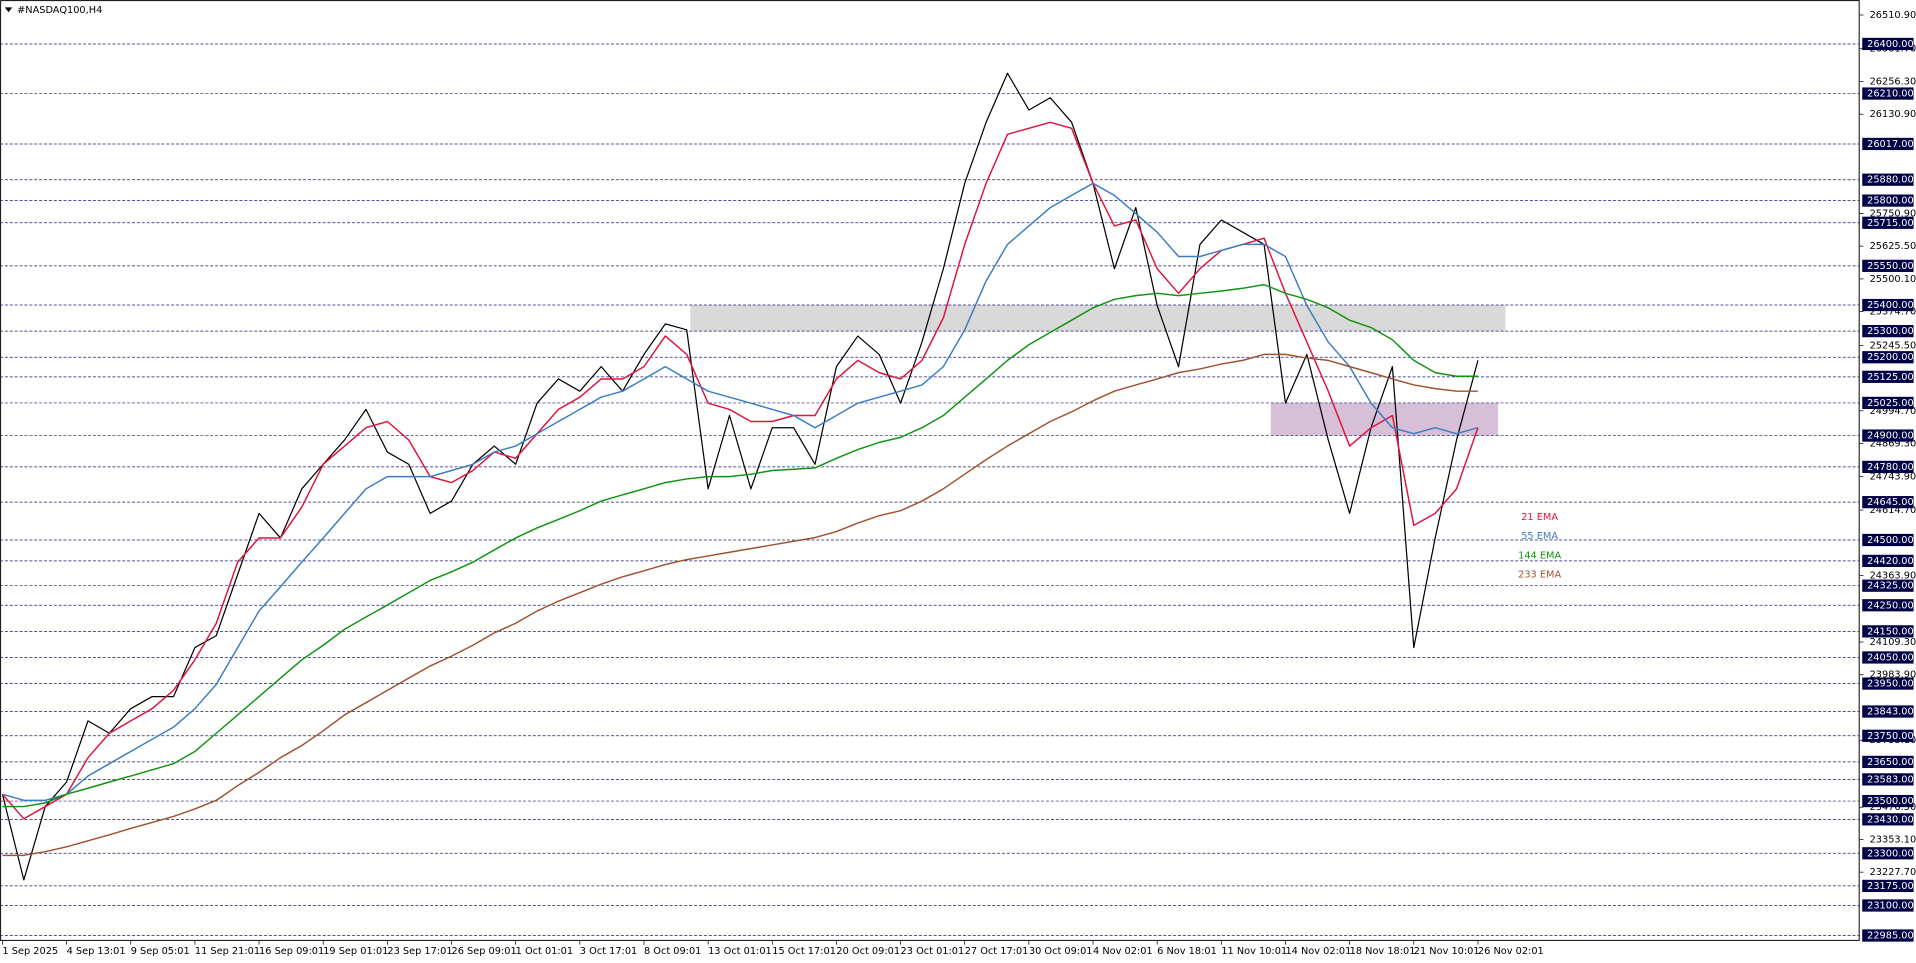  Describe the element at coordinates (160, 951) in the screenshot. I see `x-tick-label: 9 Sep 05:01` at that location.